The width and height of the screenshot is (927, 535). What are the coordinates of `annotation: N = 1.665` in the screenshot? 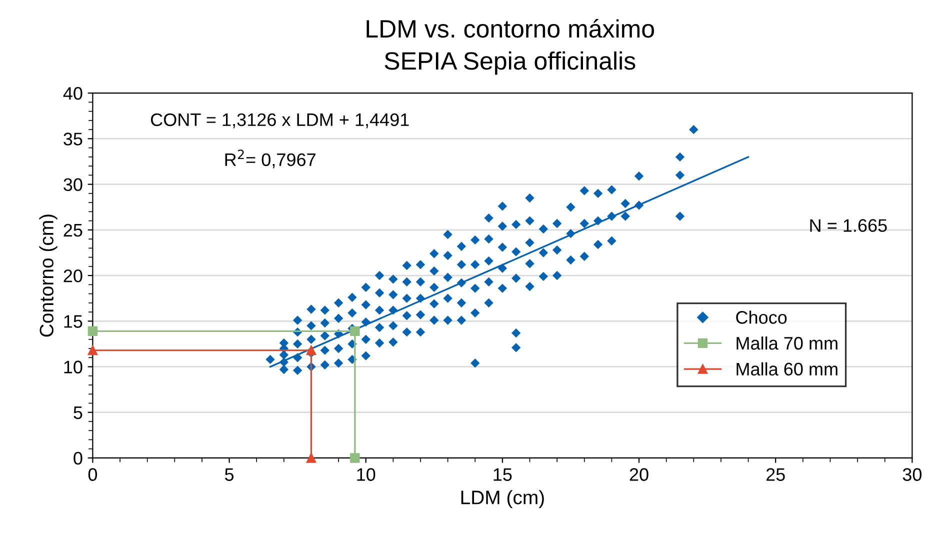 It's located at (848, 225).